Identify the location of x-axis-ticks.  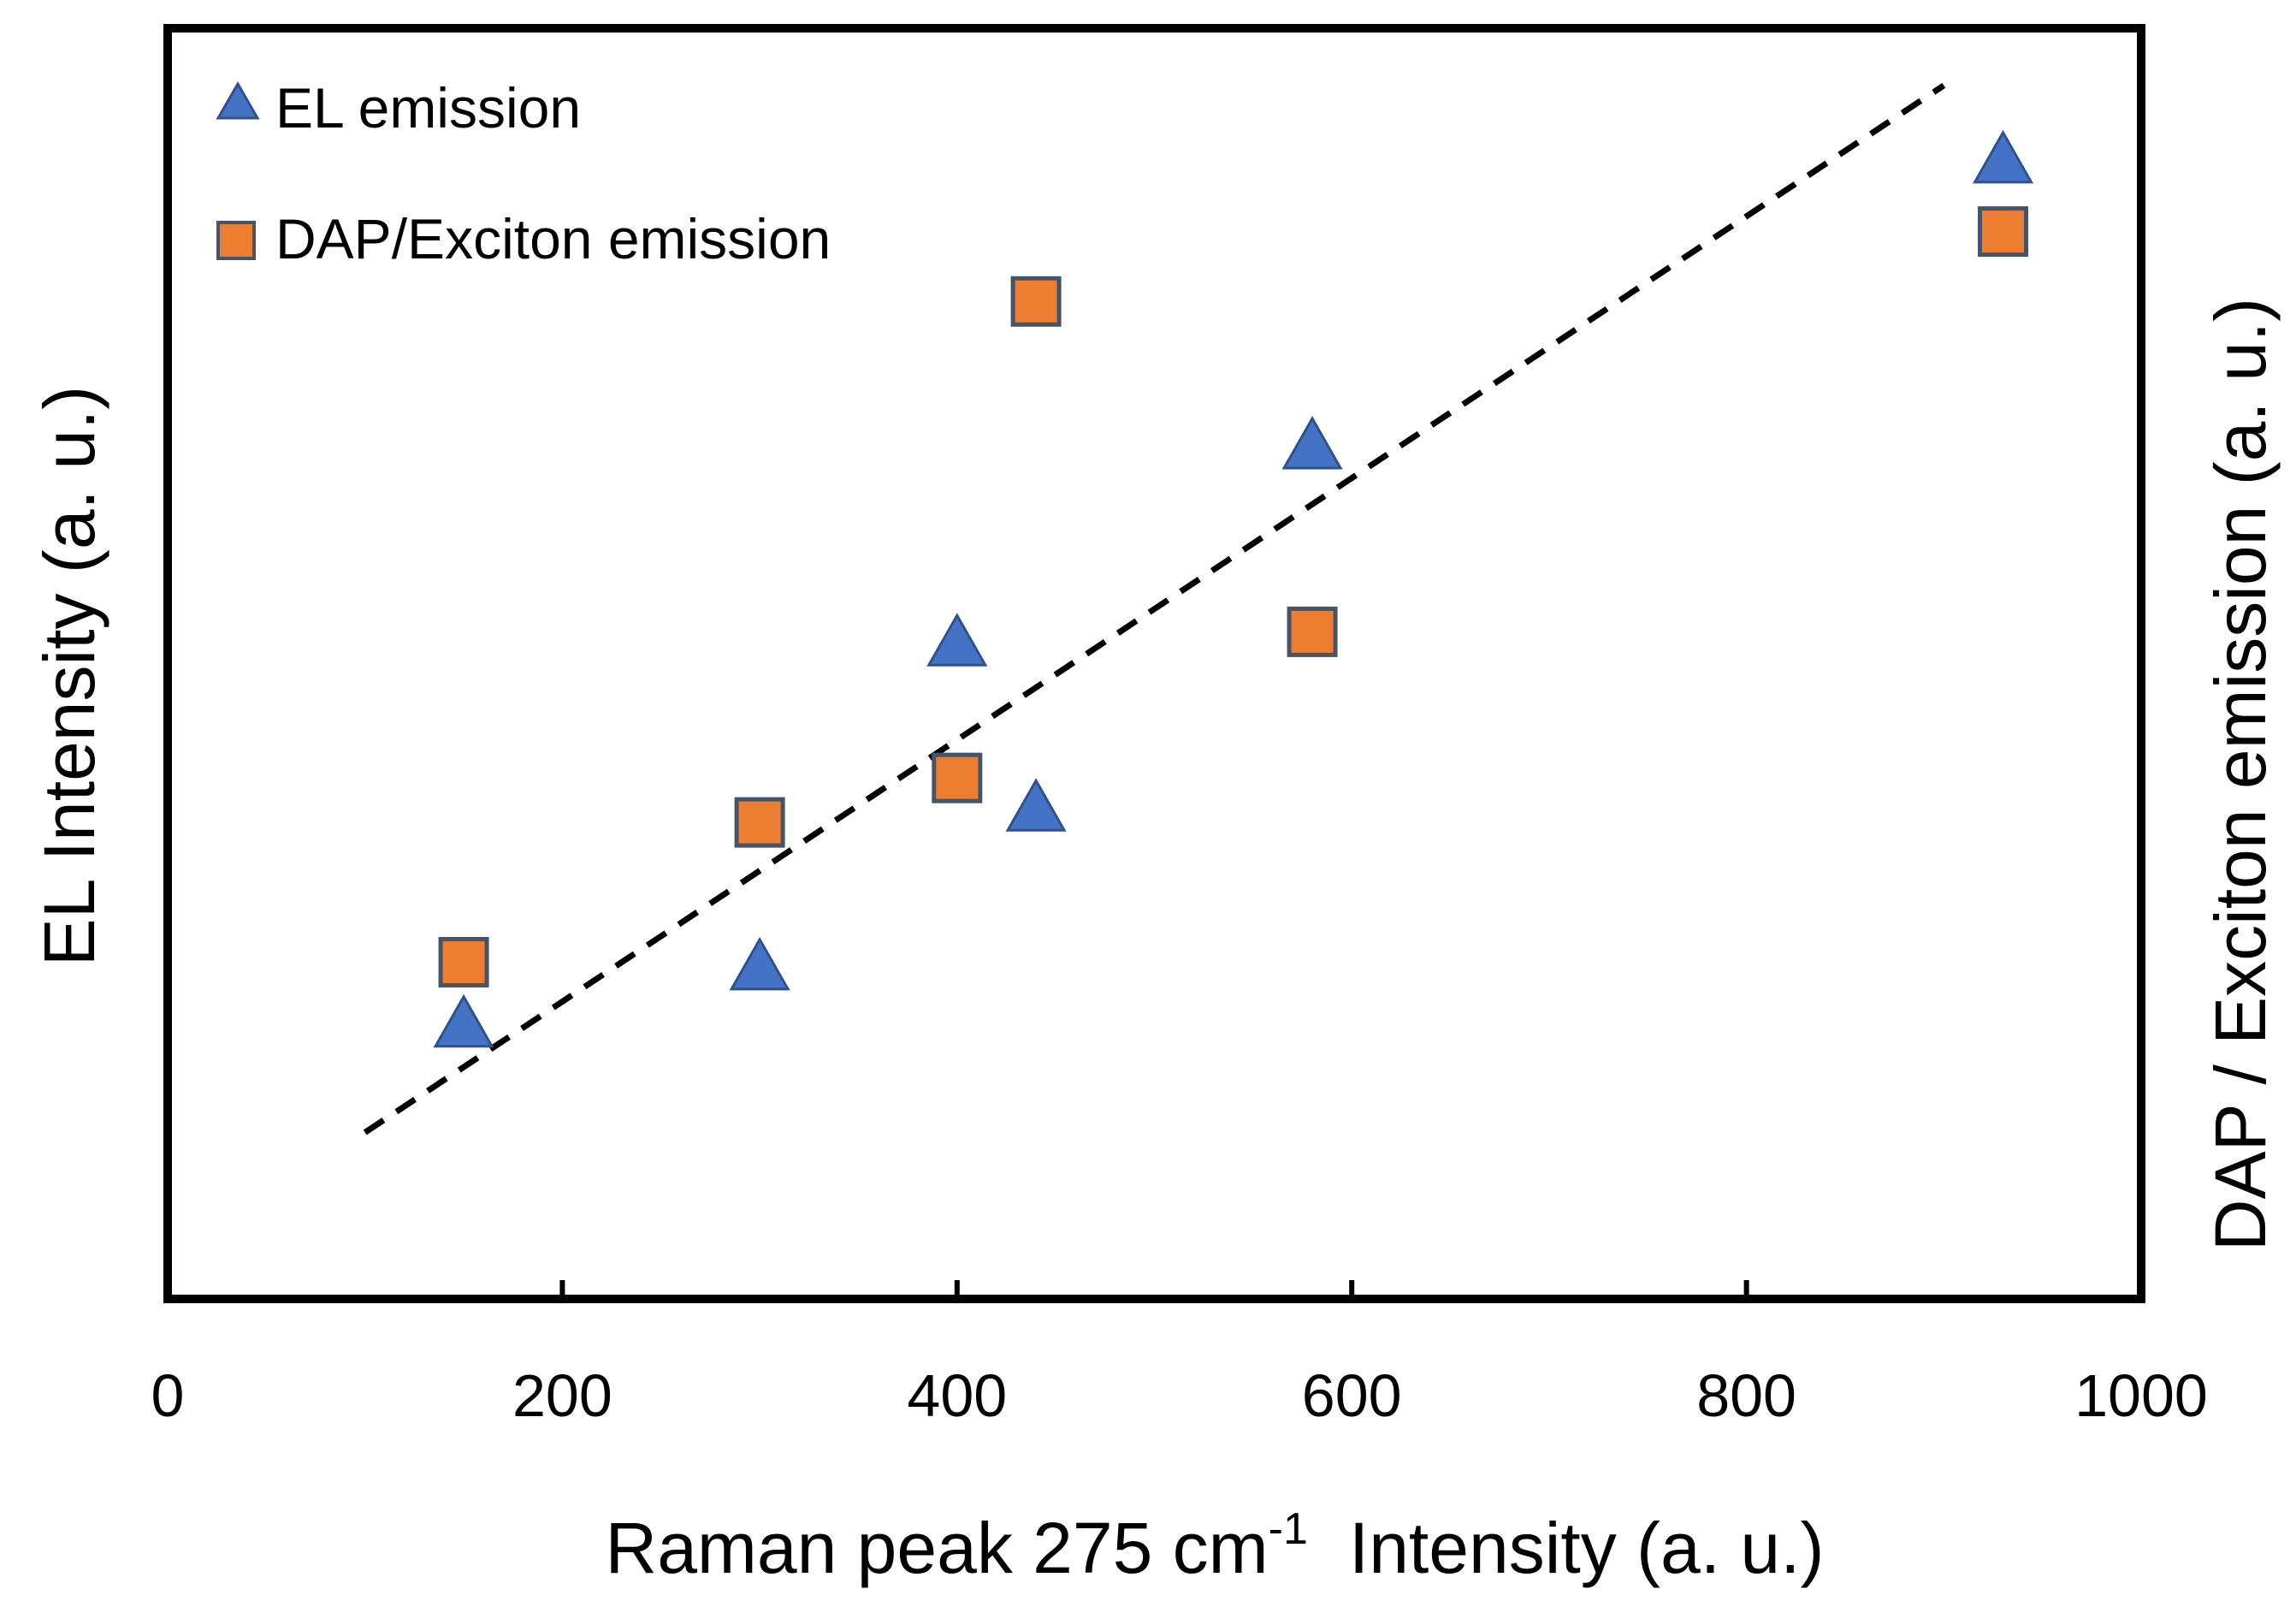
(1154, 1289).